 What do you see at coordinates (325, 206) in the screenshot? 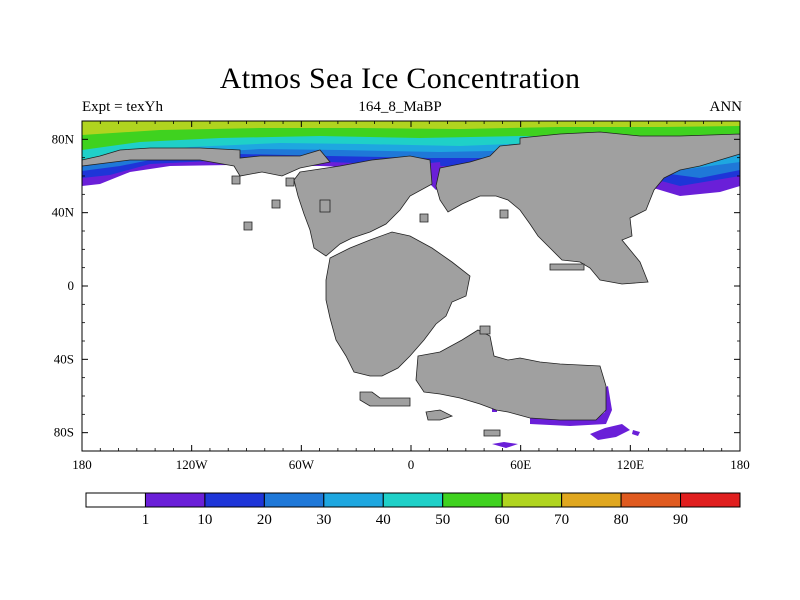
I see `land-island-f` at bounding box center [325, 206].